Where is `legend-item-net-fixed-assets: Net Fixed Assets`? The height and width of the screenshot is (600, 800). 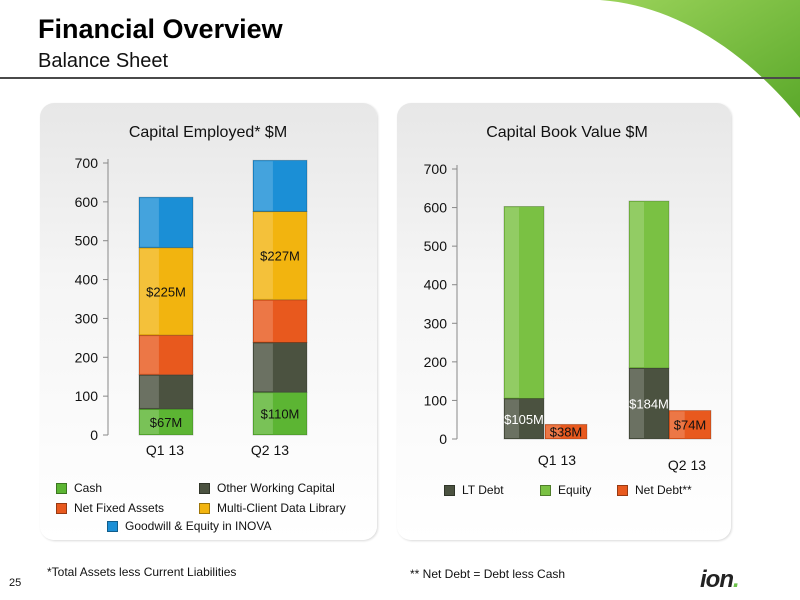 legend-item-net-fixed-assets: Net Fixed Assets is located at coordinates (110, 508).